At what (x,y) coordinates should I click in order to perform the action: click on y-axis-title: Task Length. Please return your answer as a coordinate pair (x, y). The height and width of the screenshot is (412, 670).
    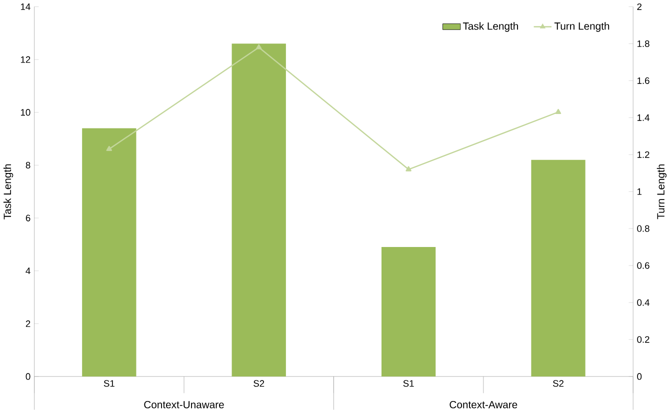
    Looking at the image, I should click on (8, 192).